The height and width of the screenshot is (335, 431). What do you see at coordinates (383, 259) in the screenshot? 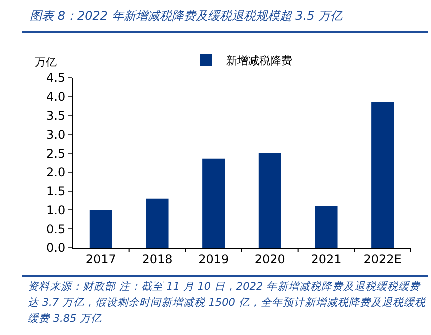
I see `x-tick-label: 2022E` at bounding box center [383, 259].